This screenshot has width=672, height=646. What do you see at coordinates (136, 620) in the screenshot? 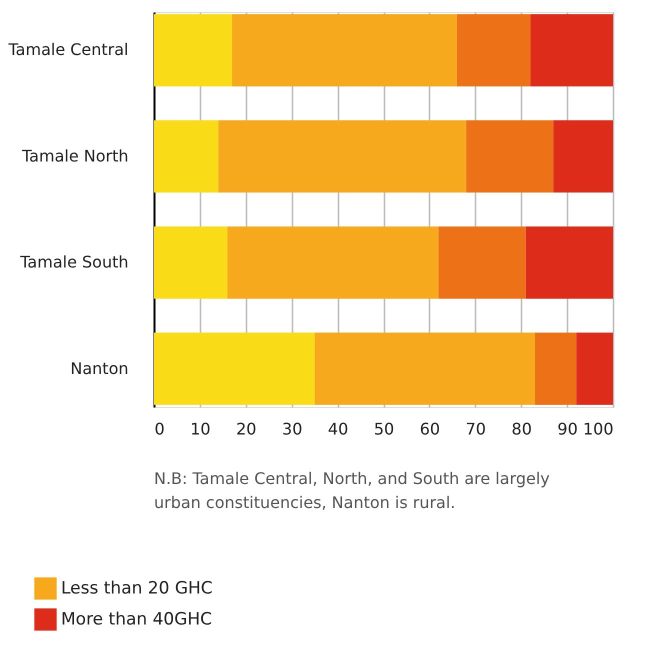
I see `legend-label: More than 40GHC` at bounding box center [136, 620].